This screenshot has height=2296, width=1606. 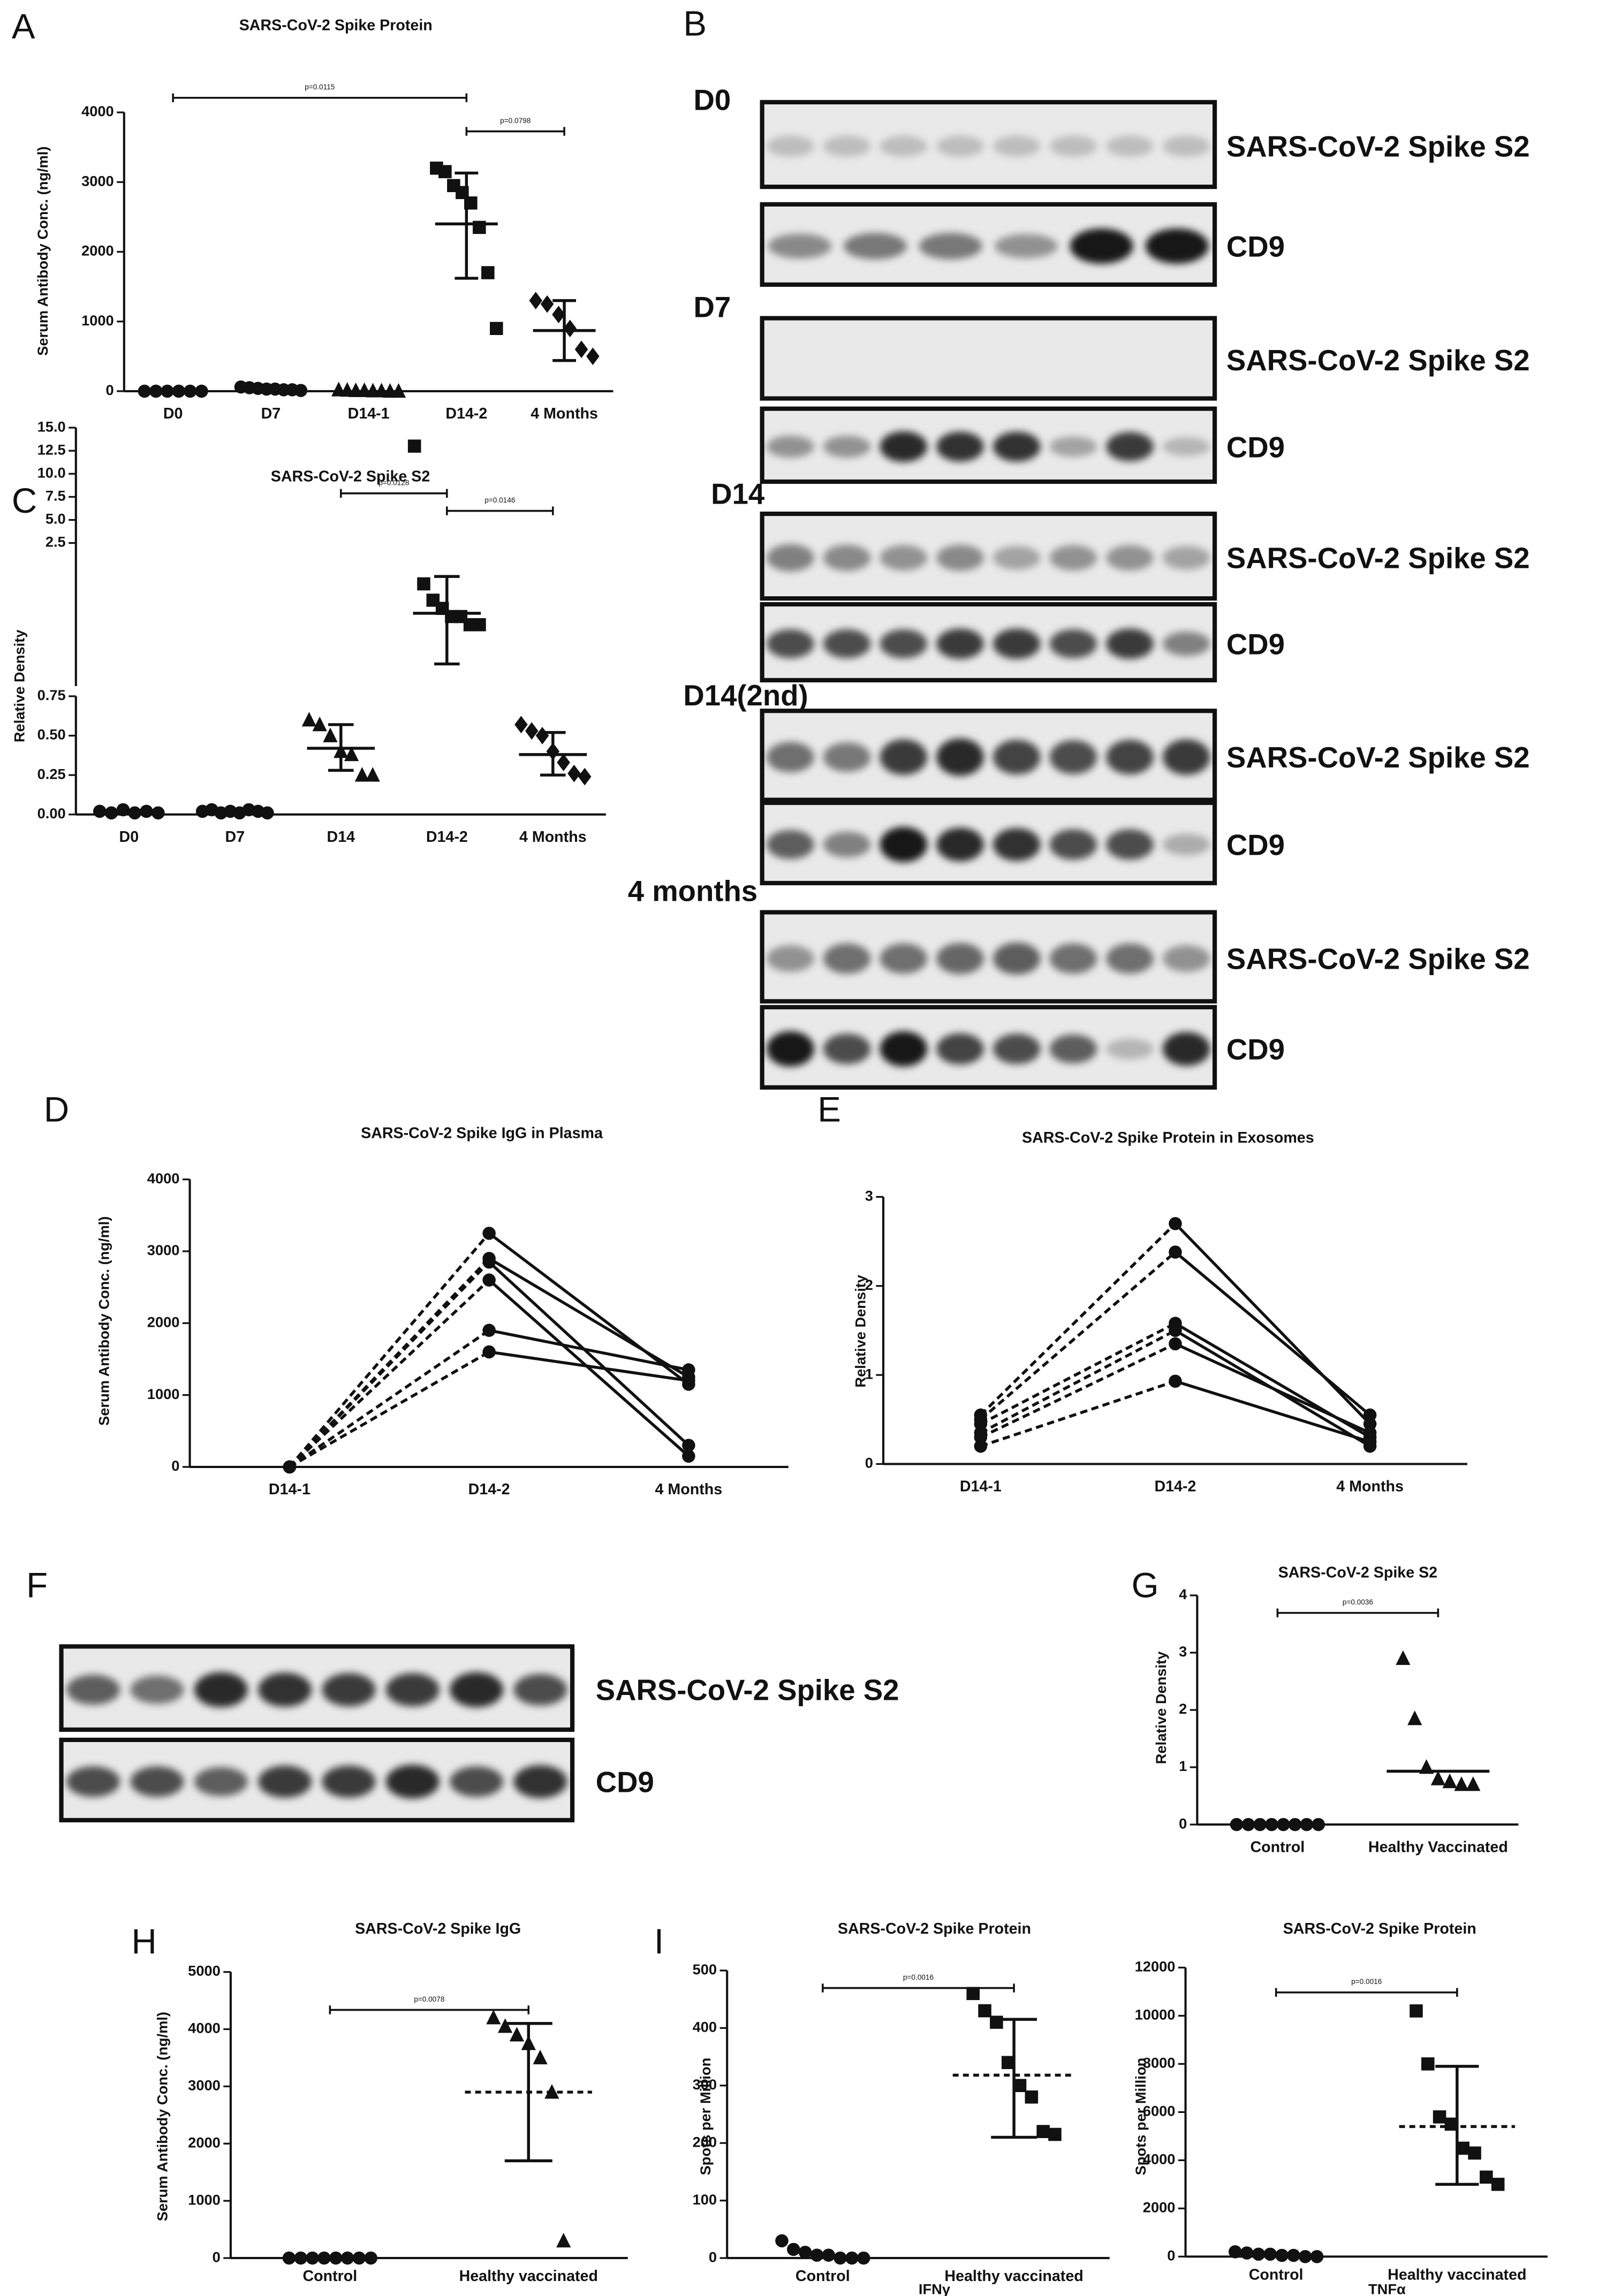 I want to click on x-axis-label: IFNγ, so click(x=935, y=2288).